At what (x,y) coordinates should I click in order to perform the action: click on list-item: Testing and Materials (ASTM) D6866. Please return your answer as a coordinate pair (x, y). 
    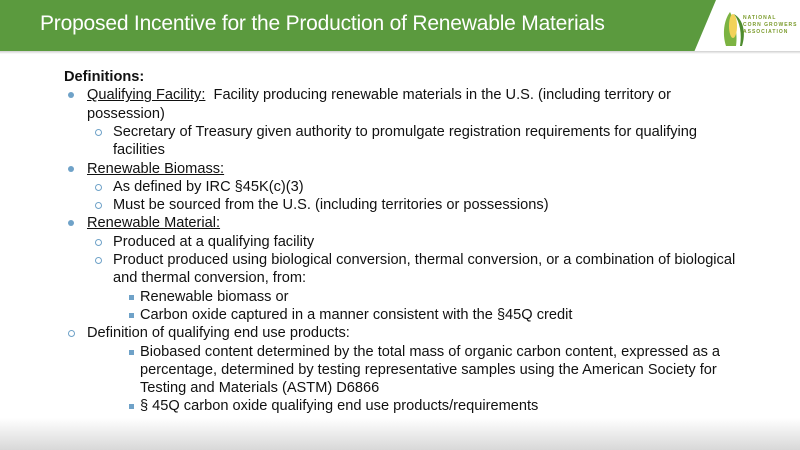
    Looking at the image, I should click on (259, 388).